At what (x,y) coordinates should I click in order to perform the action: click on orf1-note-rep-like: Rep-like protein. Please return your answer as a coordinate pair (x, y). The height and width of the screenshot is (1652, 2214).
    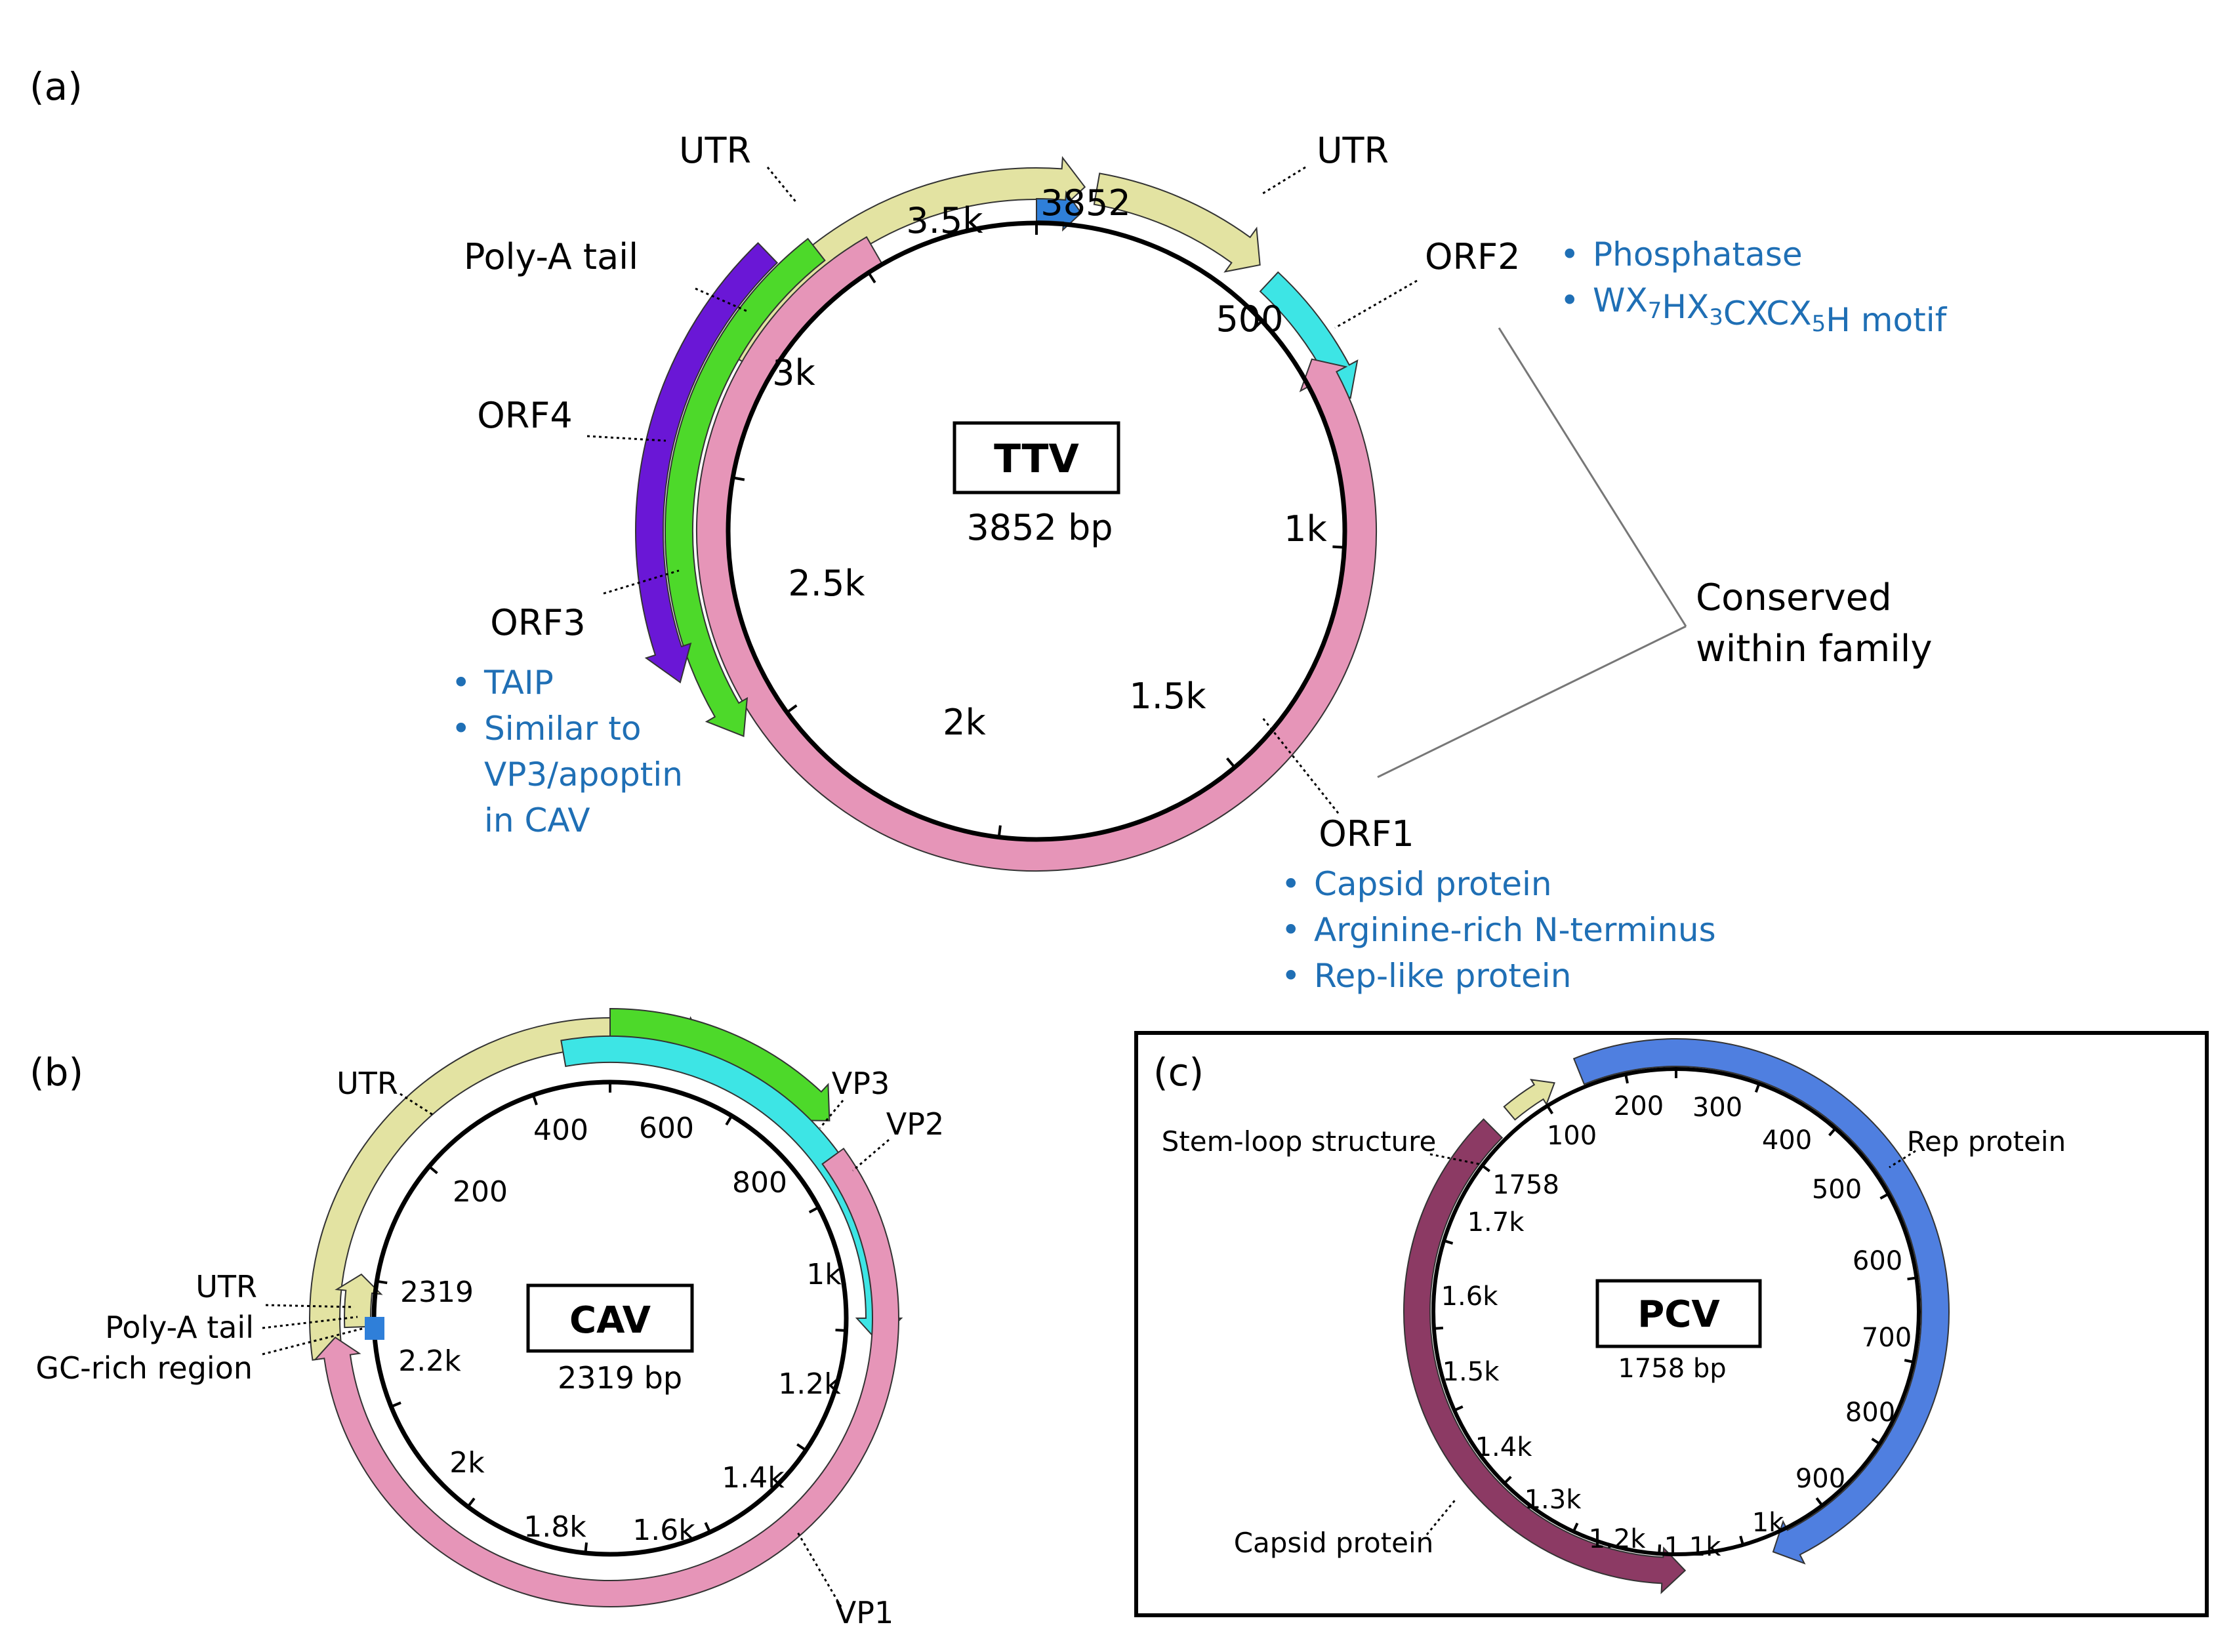
    Looking at the image, I should click on (1442, 976).